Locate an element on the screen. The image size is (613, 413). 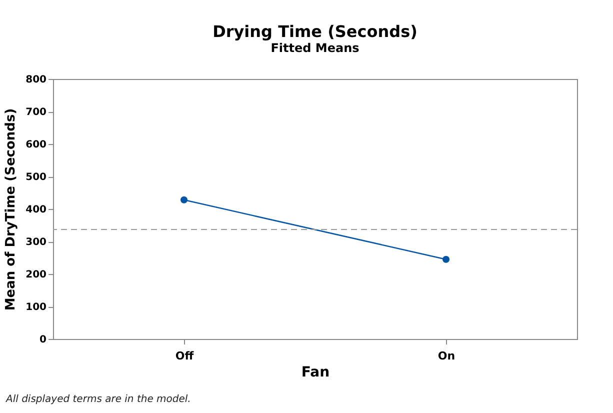
chart-title: Drying Time (Seconds) is located at coordinates (315, 31).